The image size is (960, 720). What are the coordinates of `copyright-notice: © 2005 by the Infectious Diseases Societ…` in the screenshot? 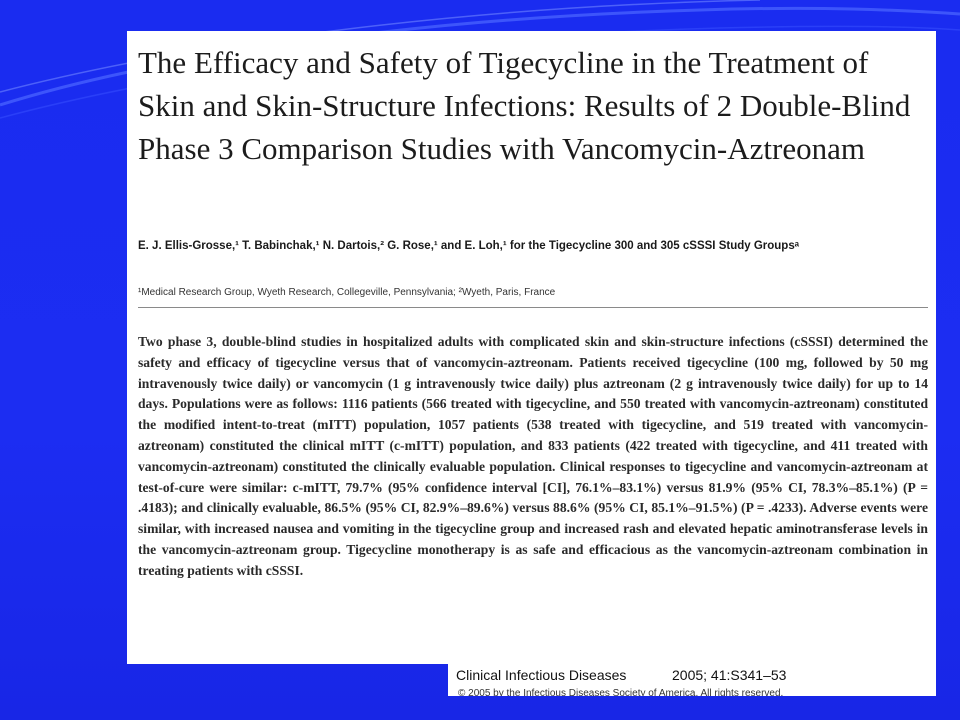 It's located at (621, 692).